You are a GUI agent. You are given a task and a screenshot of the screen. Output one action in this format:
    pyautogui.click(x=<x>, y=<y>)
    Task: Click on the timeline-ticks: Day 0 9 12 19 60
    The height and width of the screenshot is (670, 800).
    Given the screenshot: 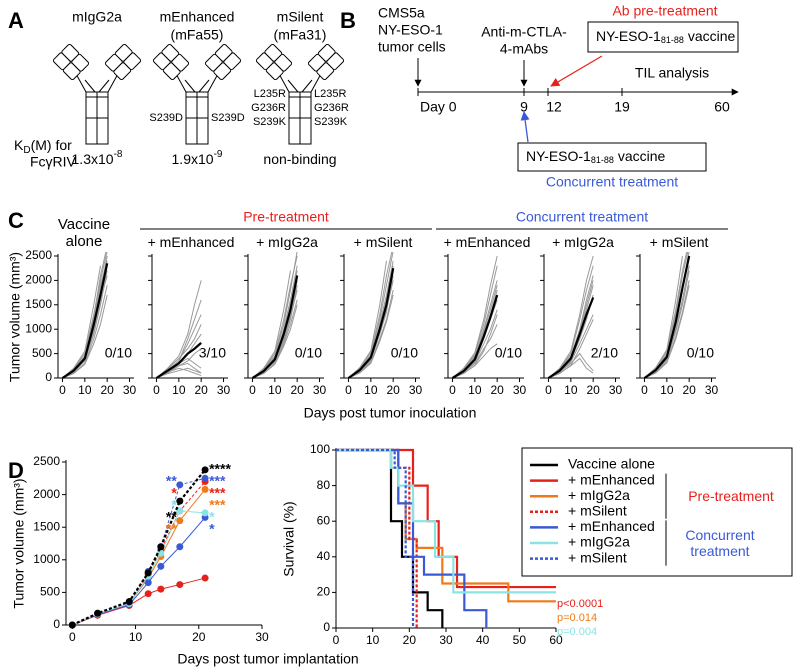 What is the action you would take?
    pyautogui.click(x=573, y=101)
    